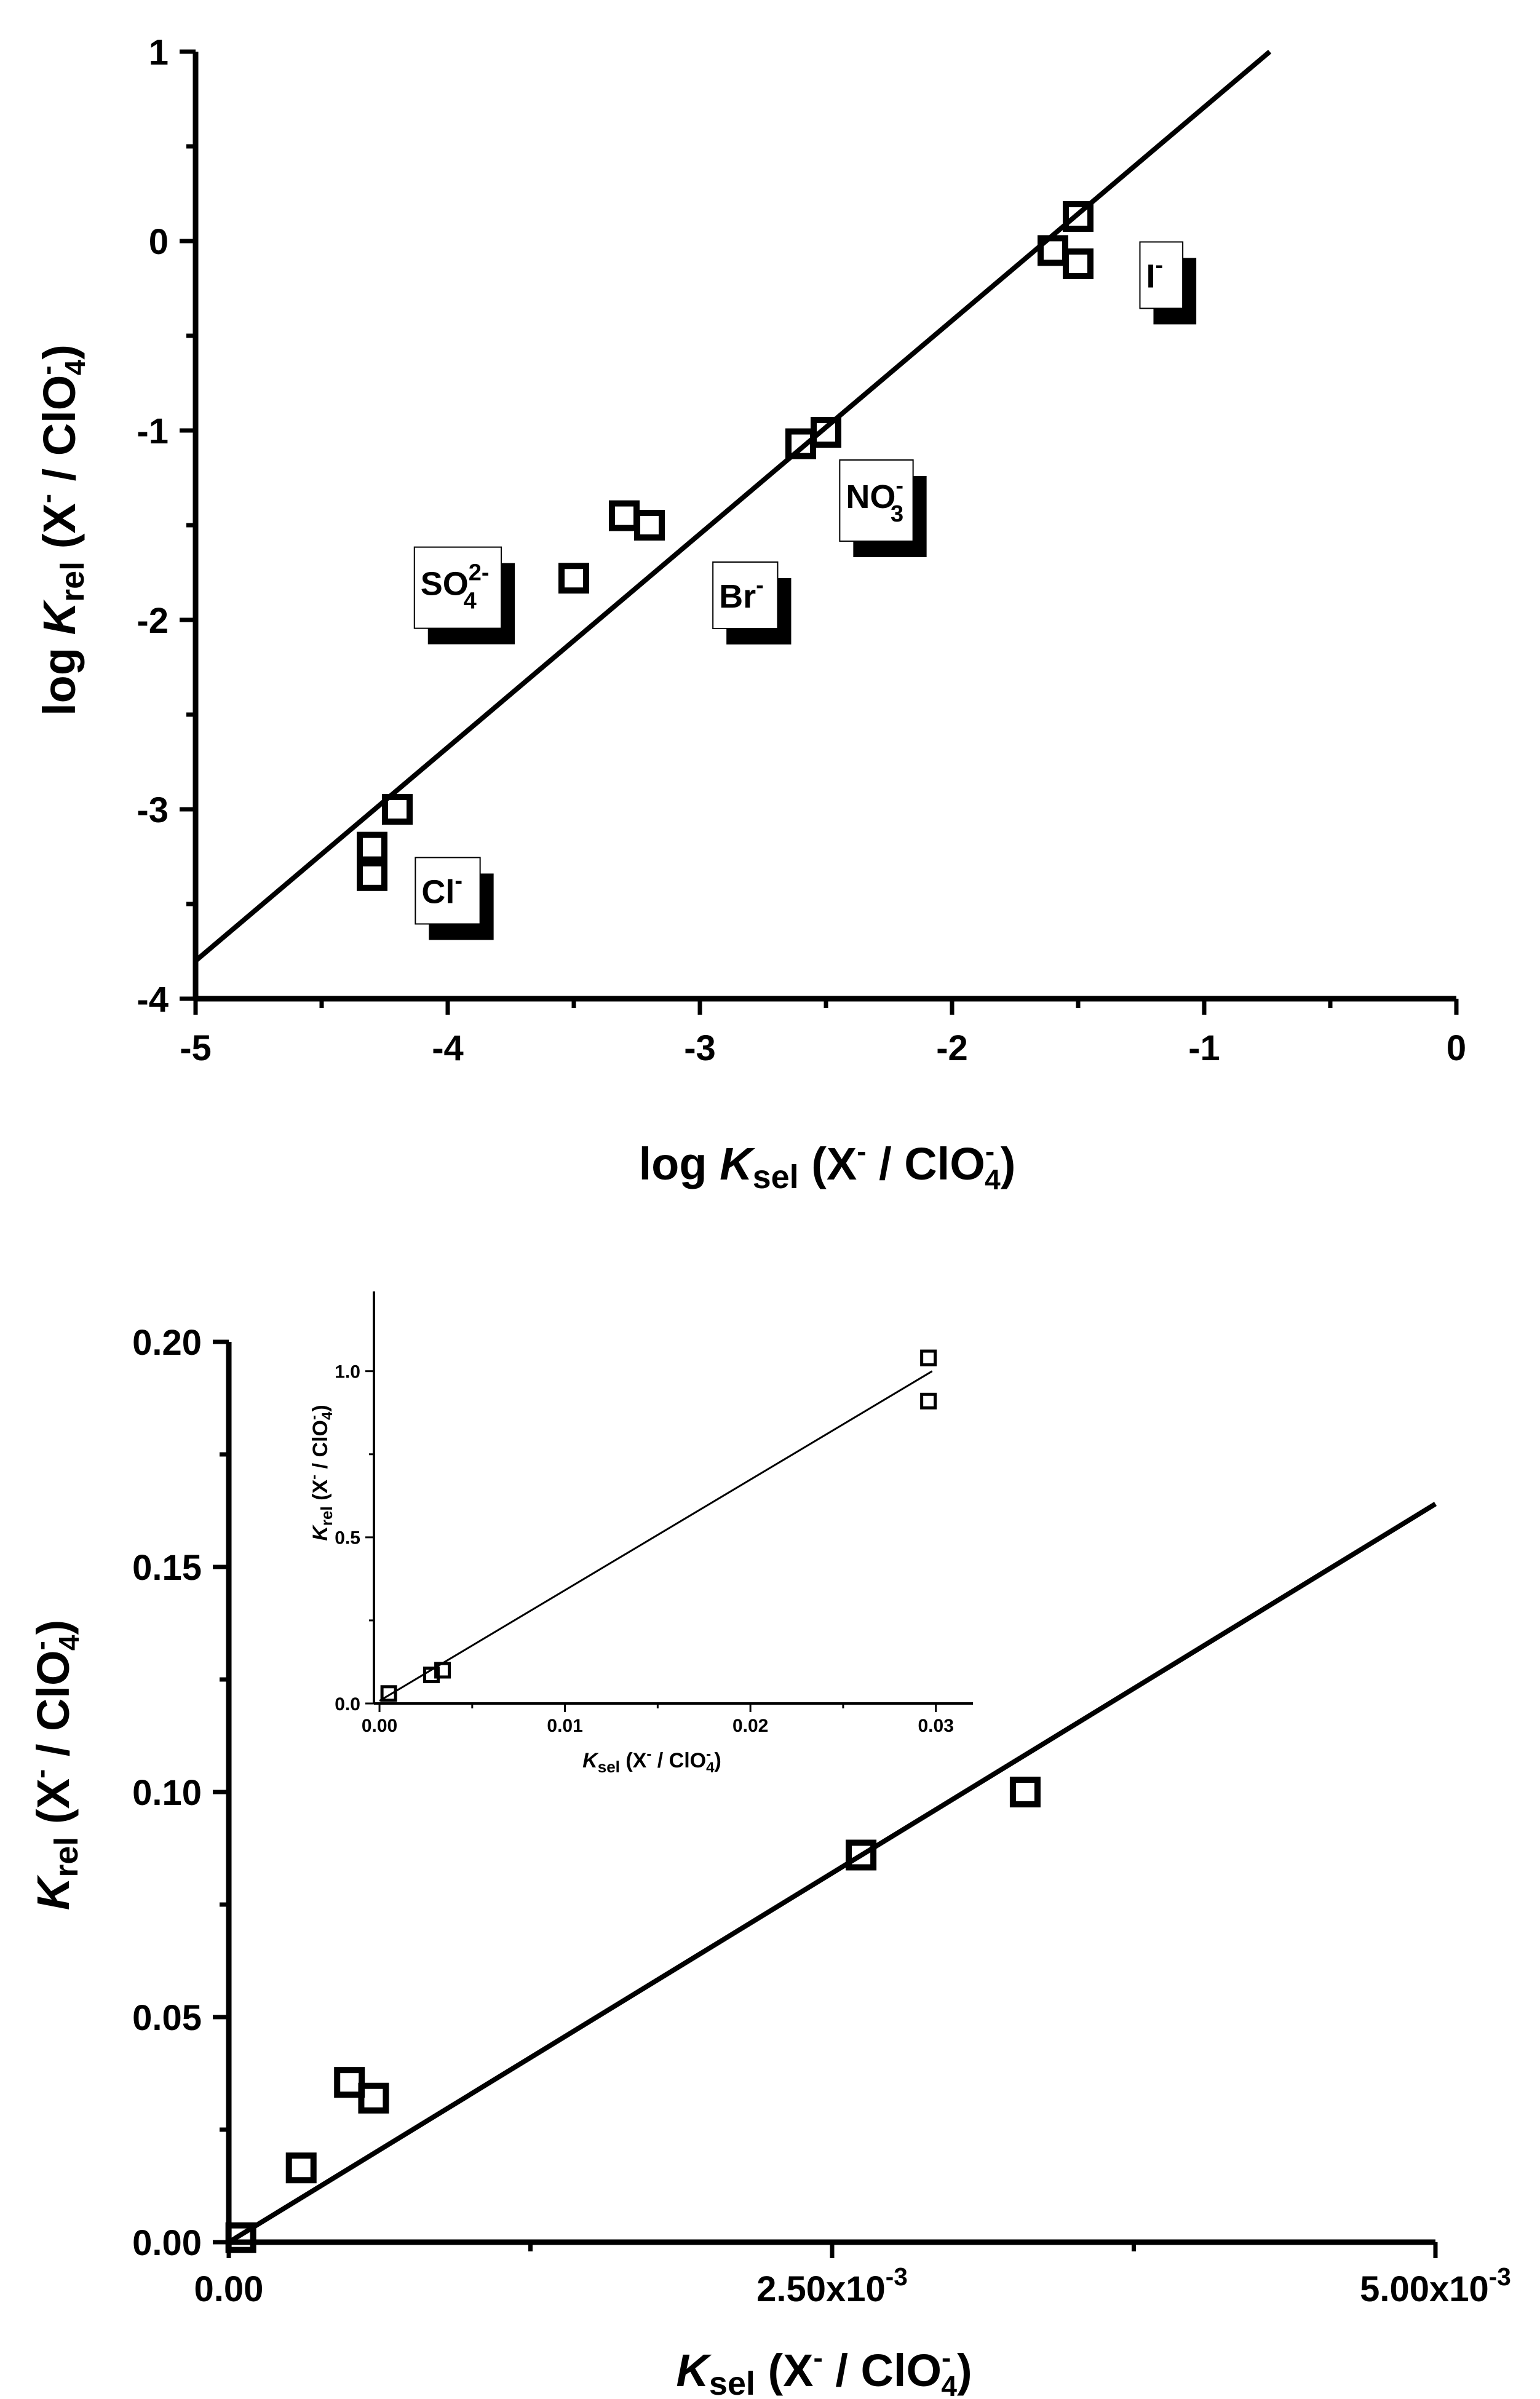 This screenshot has width=1540, height=2399. Describe the element at coordinates (167, 2243) in the screenshot. I see `bottom-y-tick-label: 0.00` at that location.